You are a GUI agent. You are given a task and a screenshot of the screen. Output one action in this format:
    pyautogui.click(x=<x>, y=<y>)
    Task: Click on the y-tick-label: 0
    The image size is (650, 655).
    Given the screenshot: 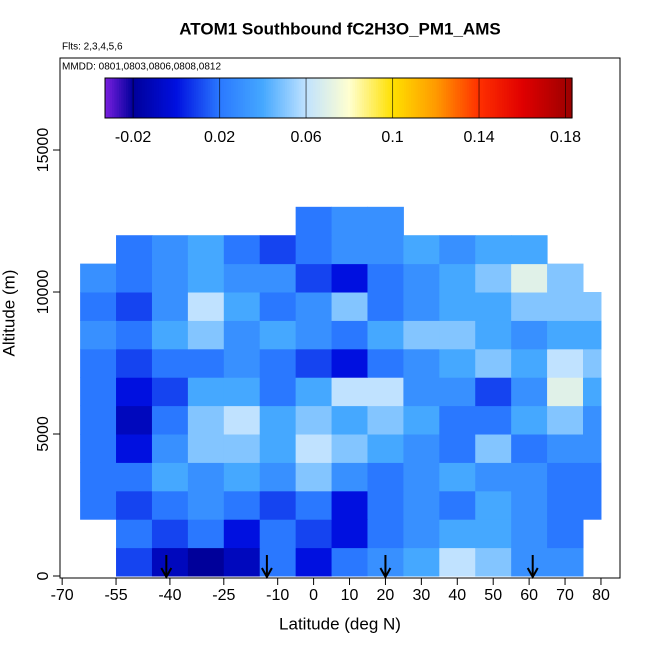 What is the action you would take?
    pyautogui.click(x=43, y=575)
    